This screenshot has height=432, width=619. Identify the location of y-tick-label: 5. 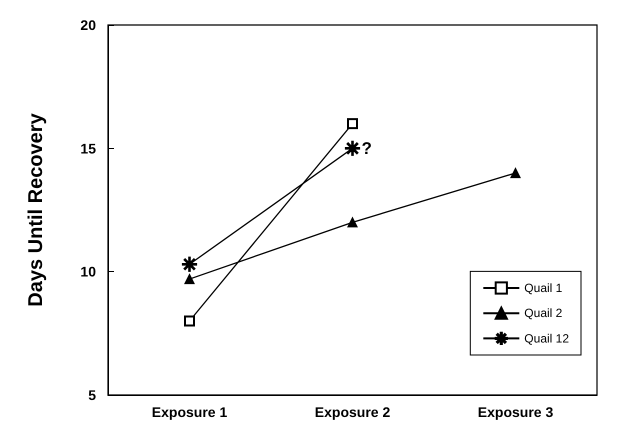
(92, 395).